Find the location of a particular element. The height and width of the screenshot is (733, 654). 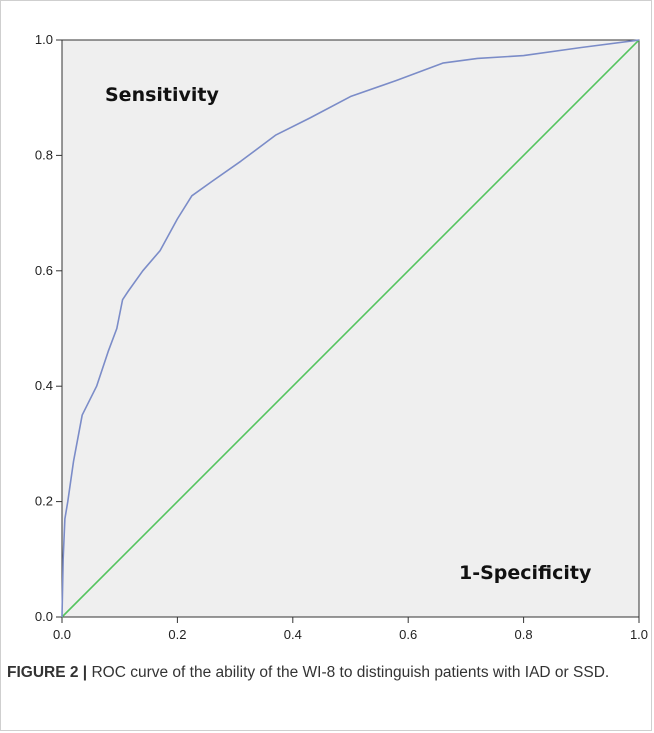

y-tick-label: 0.6 is located at coordinates (44, 270).